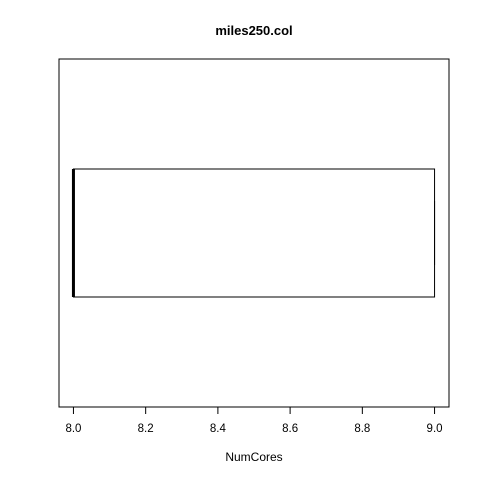 The width and height of the screenshot is (480, 480). I want to click on x-tick-label: 8.4, so click(218, 429).